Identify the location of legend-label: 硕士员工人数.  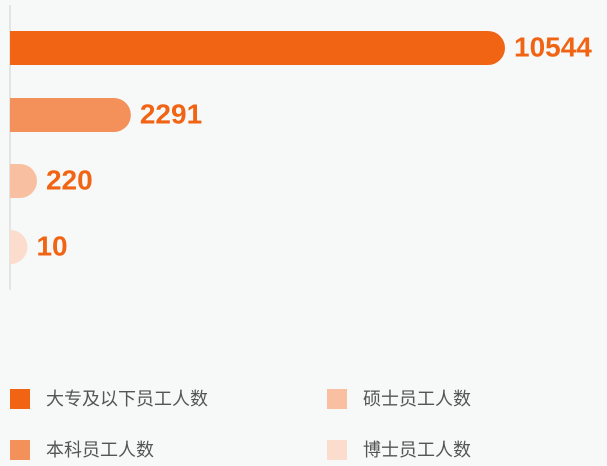
(417, 399).